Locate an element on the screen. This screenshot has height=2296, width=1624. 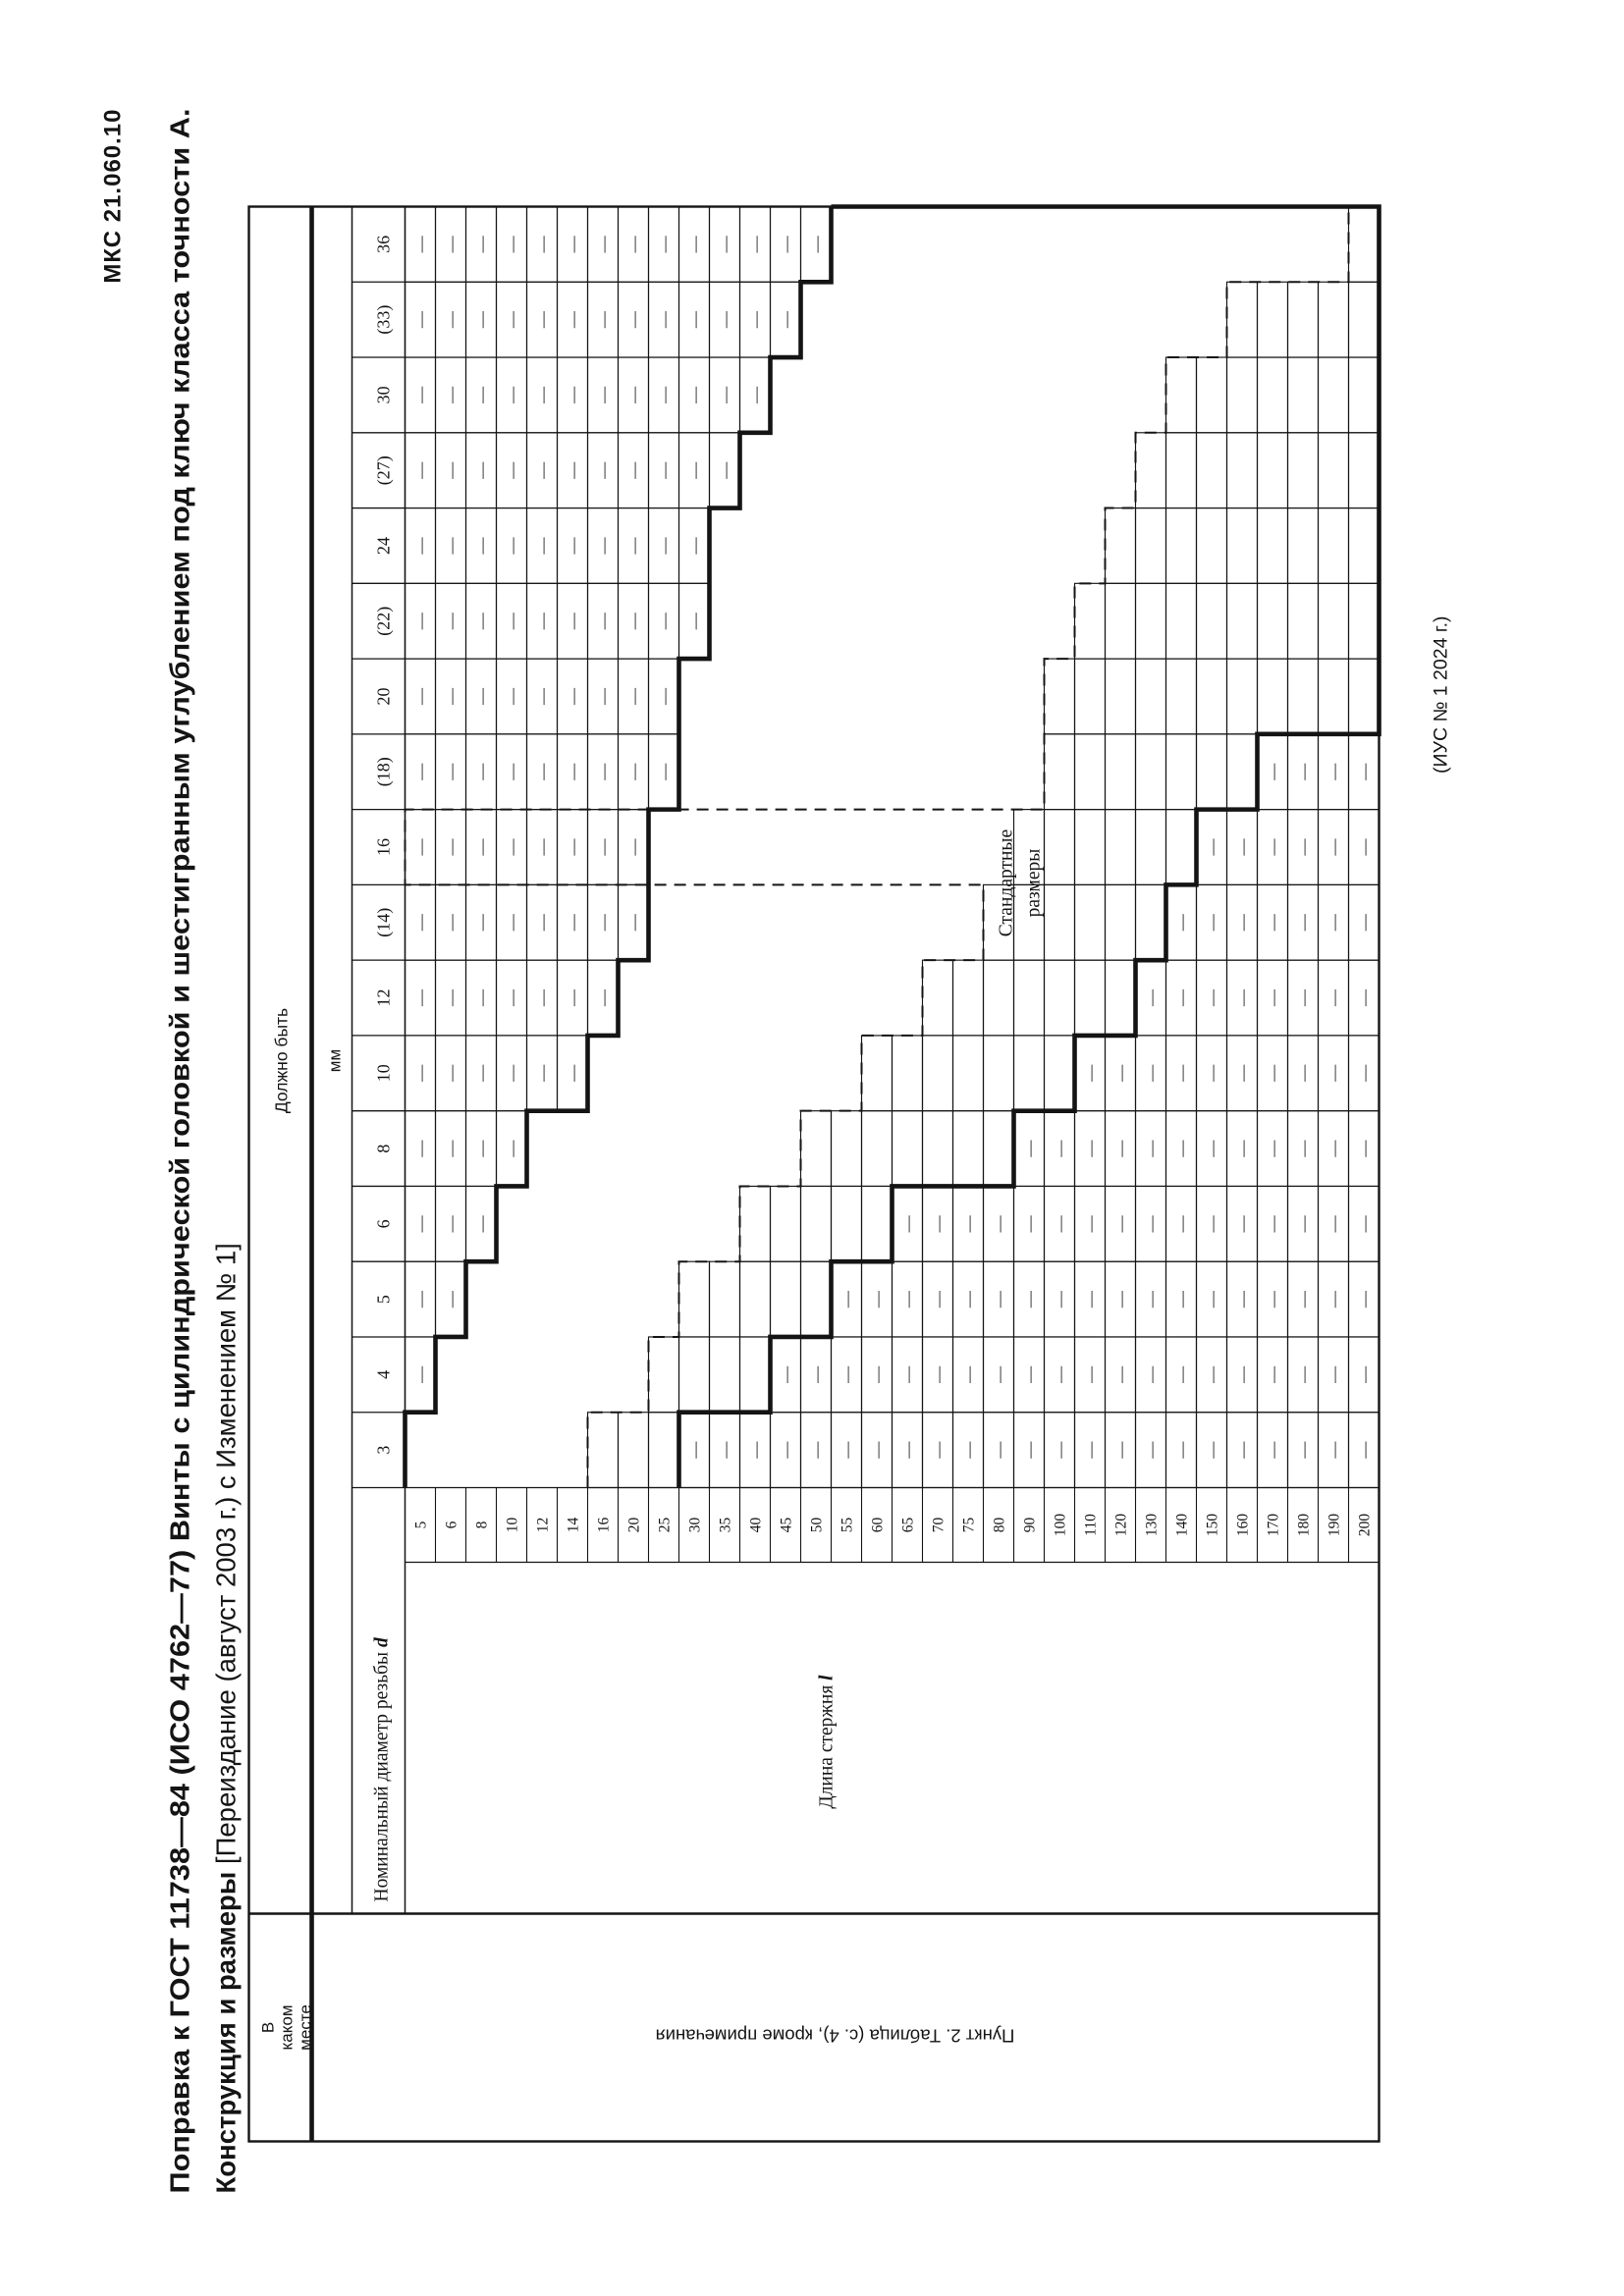
l-value-label: 130 is located at coordinates (1151, 1524).